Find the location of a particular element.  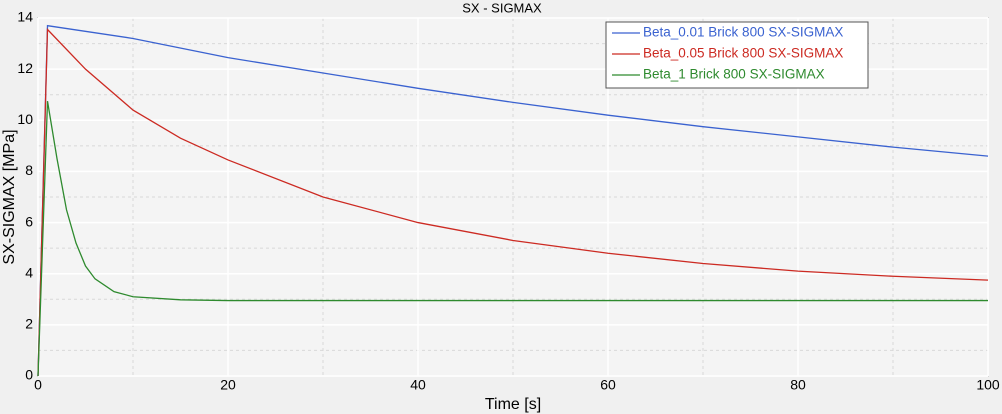

y-tick-label: 0 is located at coordinates (29, 375).